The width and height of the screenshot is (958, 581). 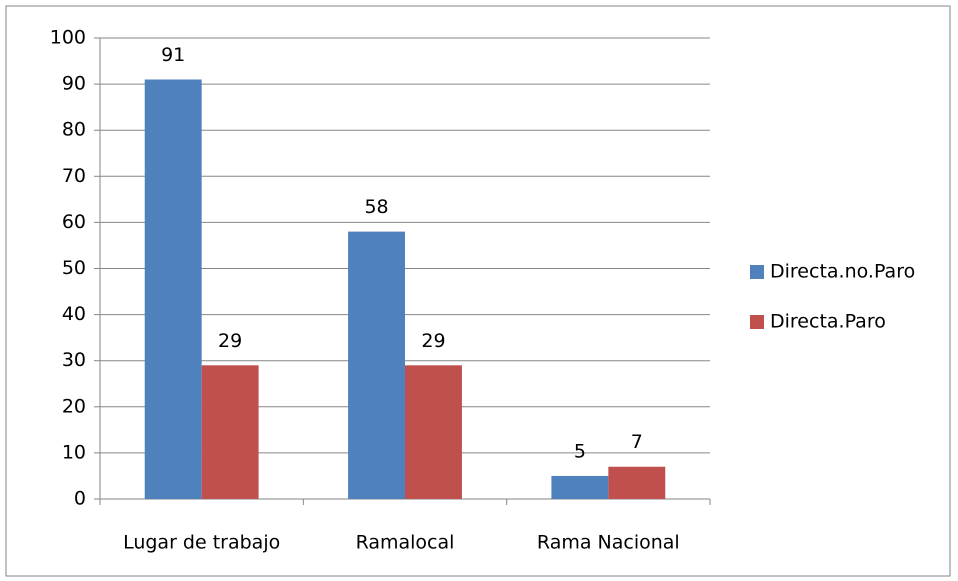 I want to click on data-label: 7, so click(x=637, y=442).